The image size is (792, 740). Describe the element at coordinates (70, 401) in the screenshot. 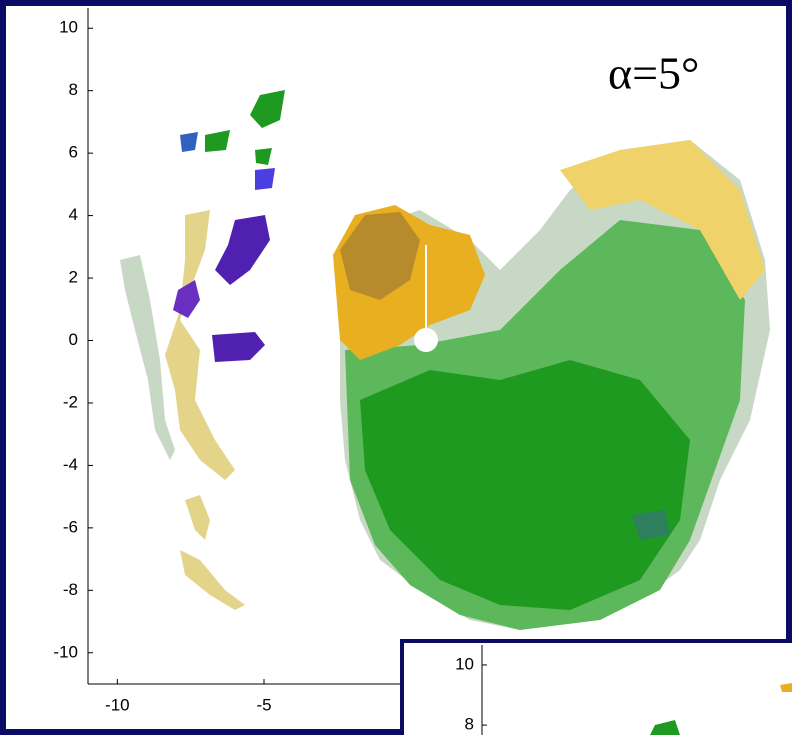

I see `y-tick-label: -2` at that location.